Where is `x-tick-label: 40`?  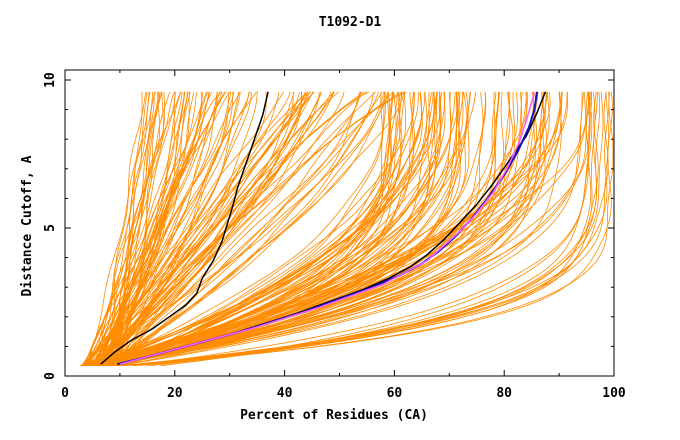 x-tick-label: 40 is located at coordinates (285, 393).